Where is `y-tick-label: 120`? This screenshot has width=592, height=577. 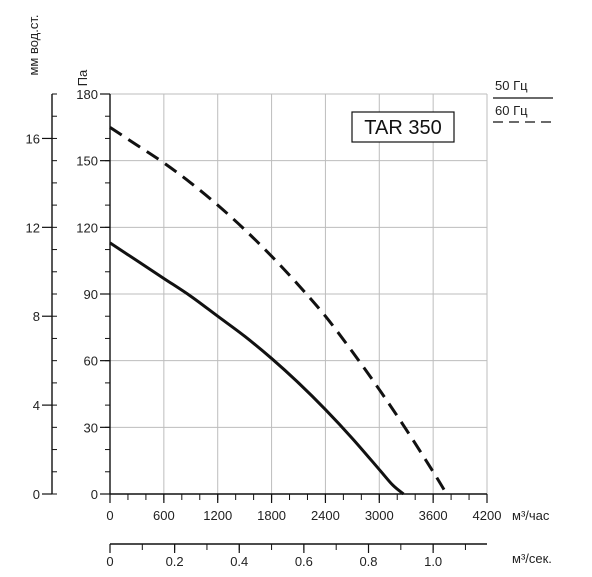
y-tick-label: 120 is located at coordinates (87, 227).